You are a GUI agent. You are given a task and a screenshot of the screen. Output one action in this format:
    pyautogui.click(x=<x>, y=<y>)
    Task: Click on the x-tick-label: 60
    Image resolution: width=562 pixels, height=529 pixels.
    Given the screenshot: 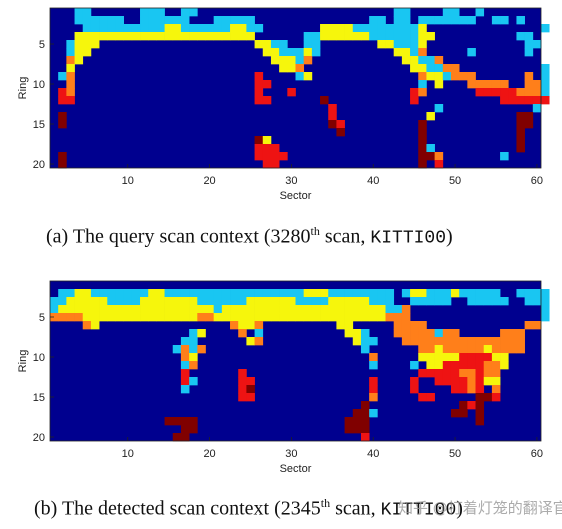 What is the action you would take?
    pyautogui.click(x=537, y=454)
    